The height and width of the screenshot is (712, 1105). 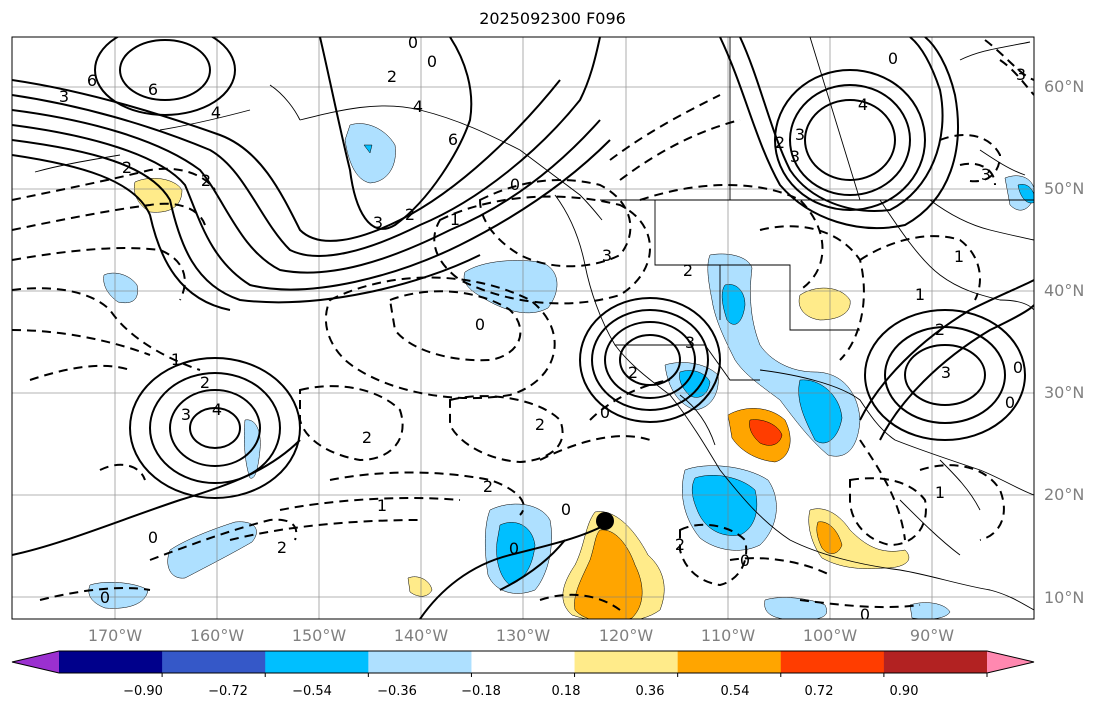 I want to click on colorbar-tick-label: −0.54, so click(x=312, y=691).